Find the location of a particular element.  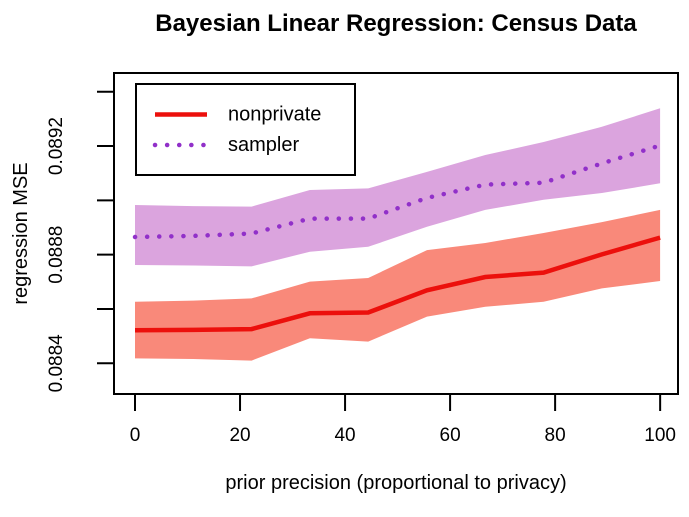

y-tick-label: 0.0892 is located at coordinates (56, 146).